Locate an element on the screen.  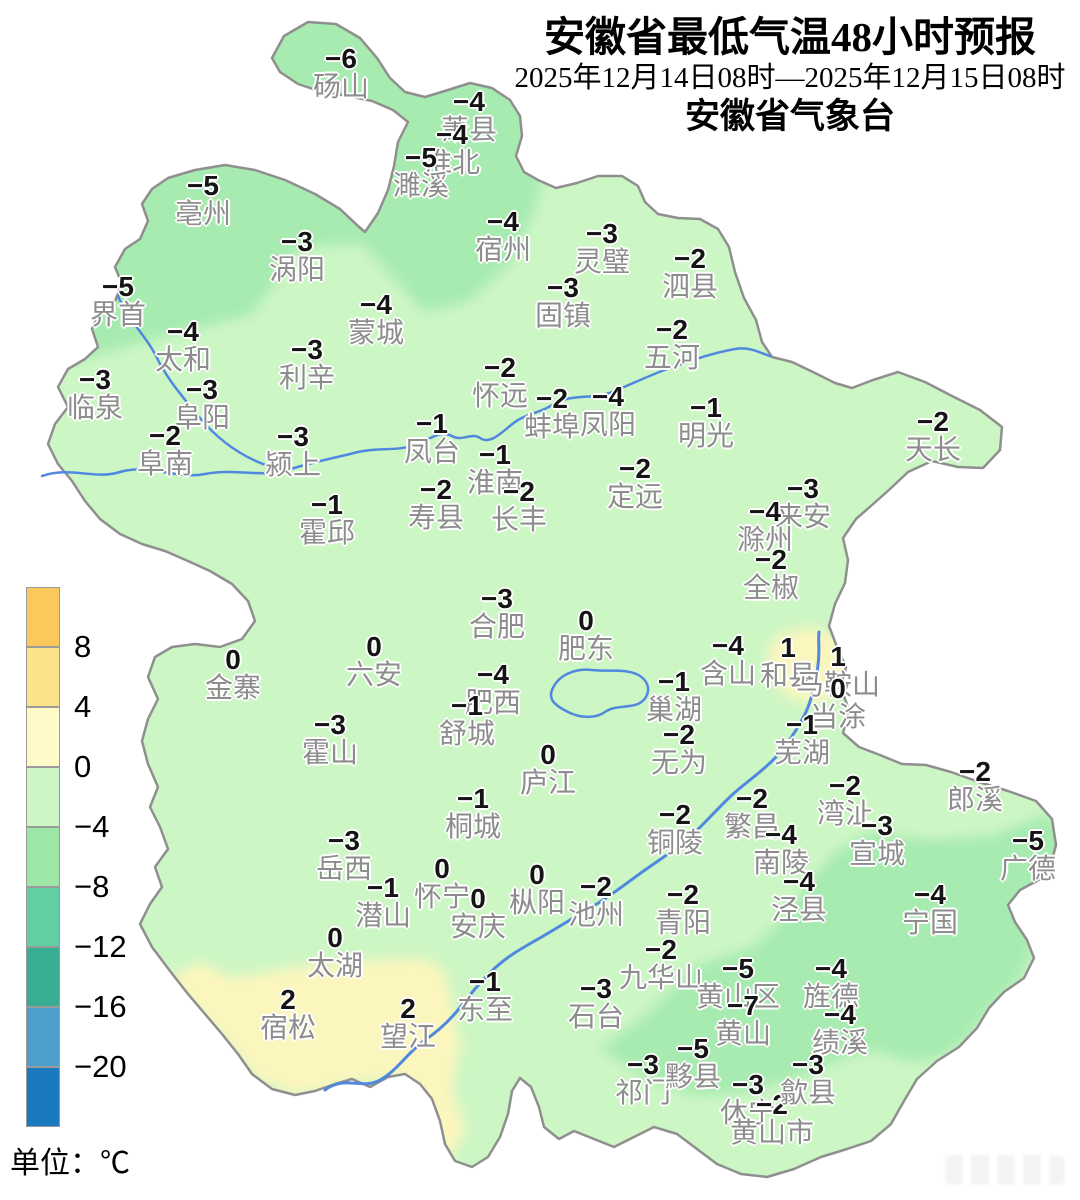
station-label: −4 含山 is located at coordinates (728, 660).